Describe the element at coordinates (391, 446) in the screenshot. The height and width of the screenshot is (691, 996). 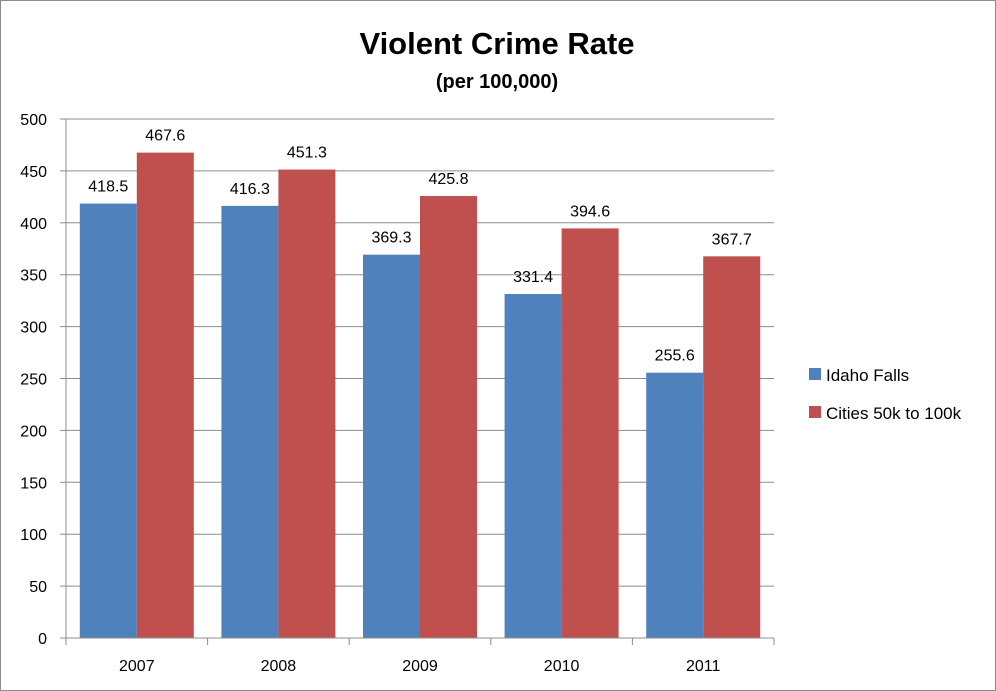
I see `bar-idaho-falls-2009` at that location.